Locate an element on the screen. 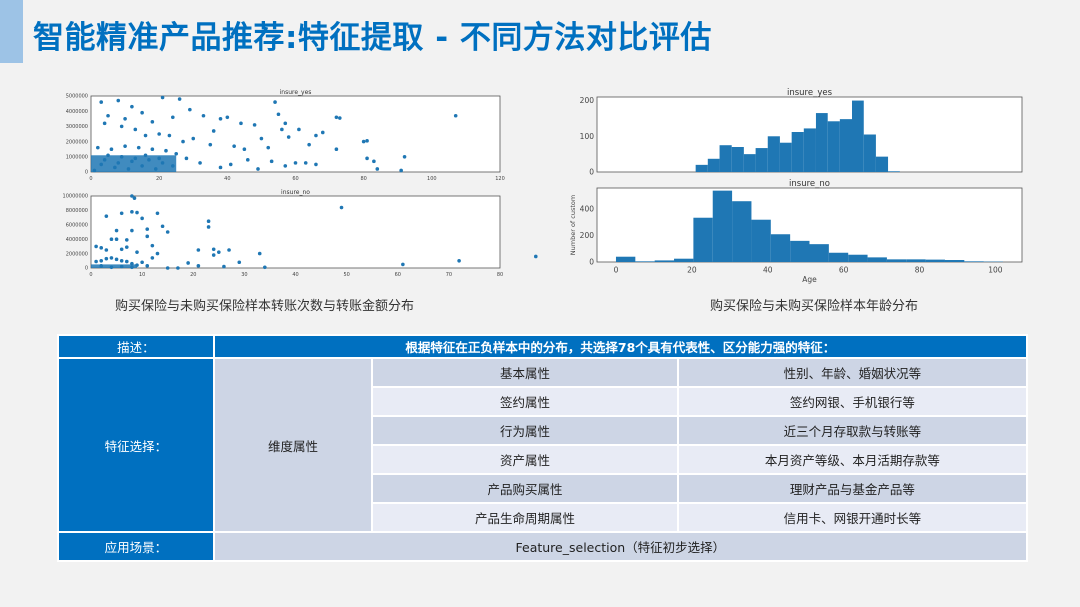 The image size is (1080, 607). feature-label: 特征选择： is located at coordinates (136, 445).